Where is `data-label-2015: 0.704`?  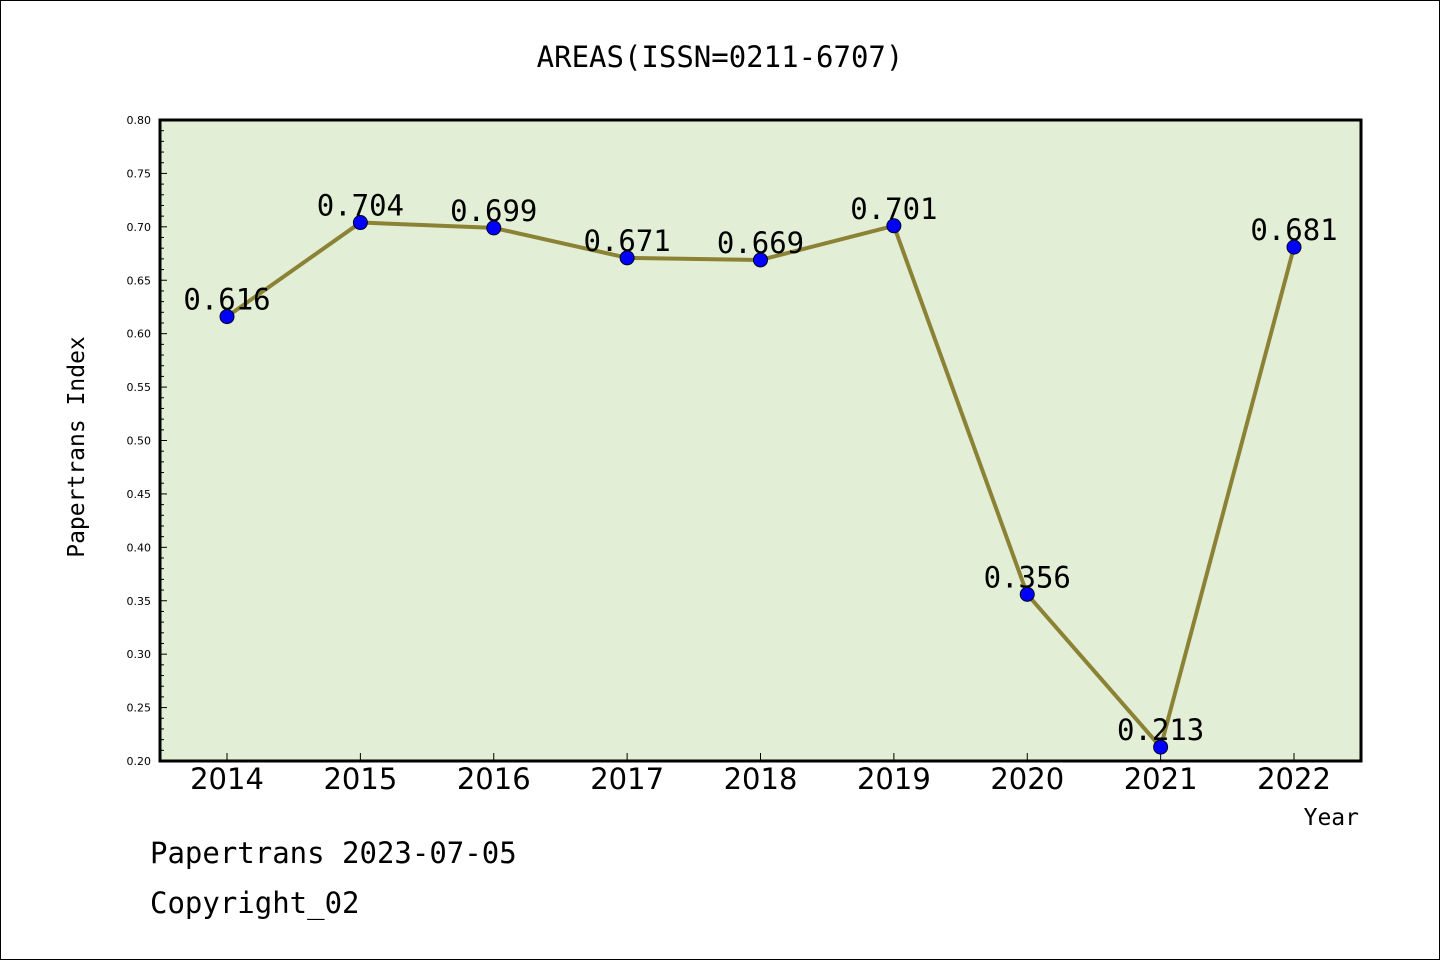
data-label-2015: 0.704 is located at coordinates (360, 206).